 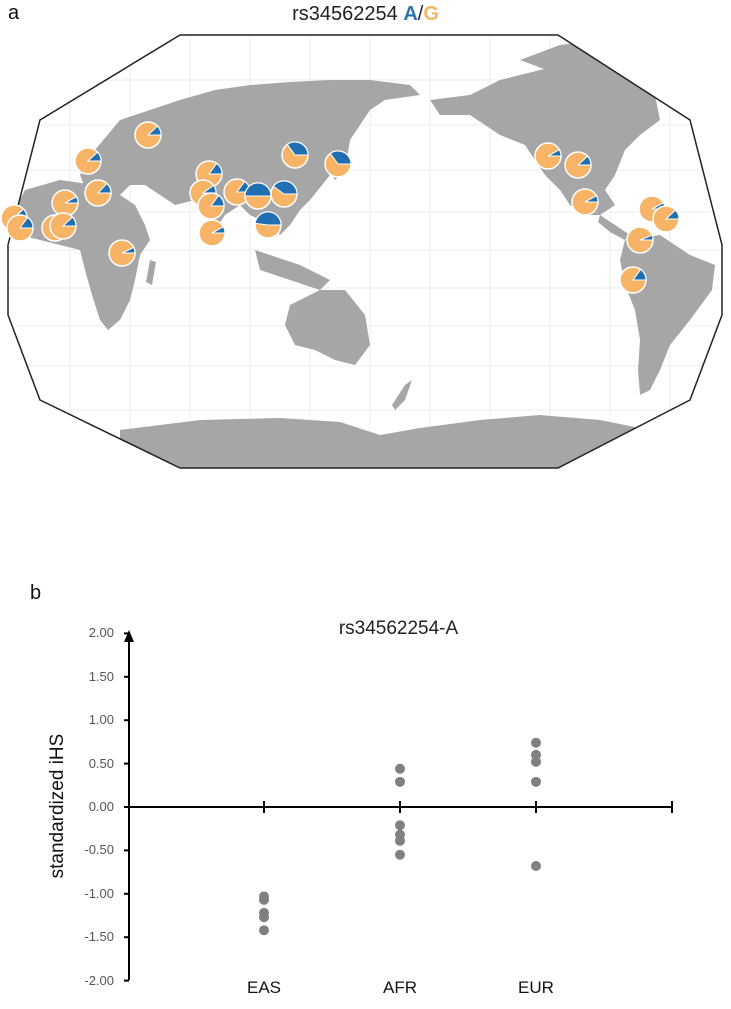 I want to click on y-axis-label: standardized iHS, so click(x=57, y=806).